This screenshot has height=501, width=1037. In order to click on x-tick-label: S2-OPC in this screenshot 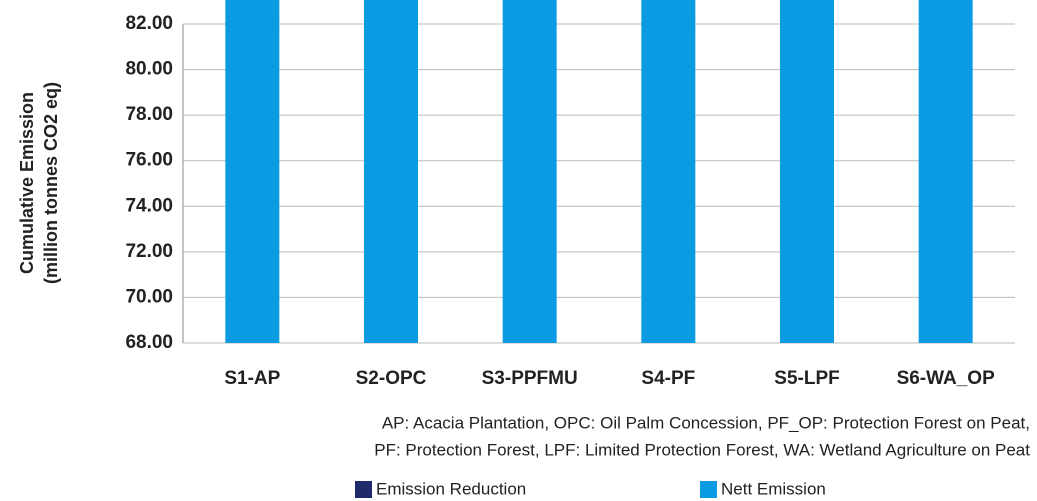, I will do `click(391, 378)`.